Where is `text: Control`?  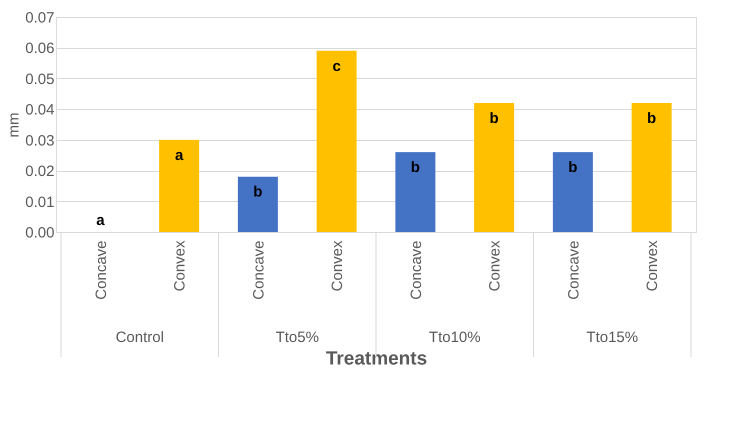
text: Control is located at coordinates (140, 337).